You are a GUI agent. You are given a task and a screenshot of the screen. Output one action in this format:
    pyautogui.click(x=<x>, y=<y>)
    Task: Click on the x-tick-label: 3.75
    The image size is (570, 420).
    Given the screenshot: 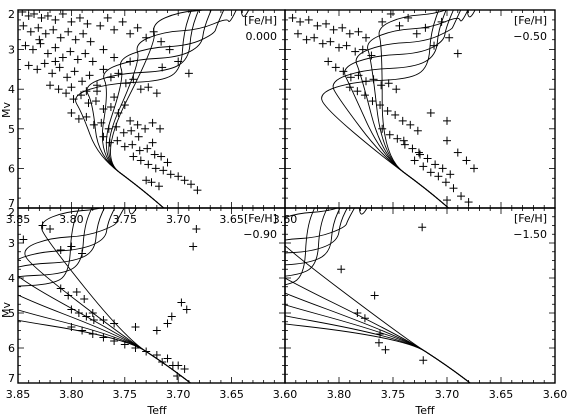 What is the action you would take?
    pyautogui.click(x=125, y=394)
    